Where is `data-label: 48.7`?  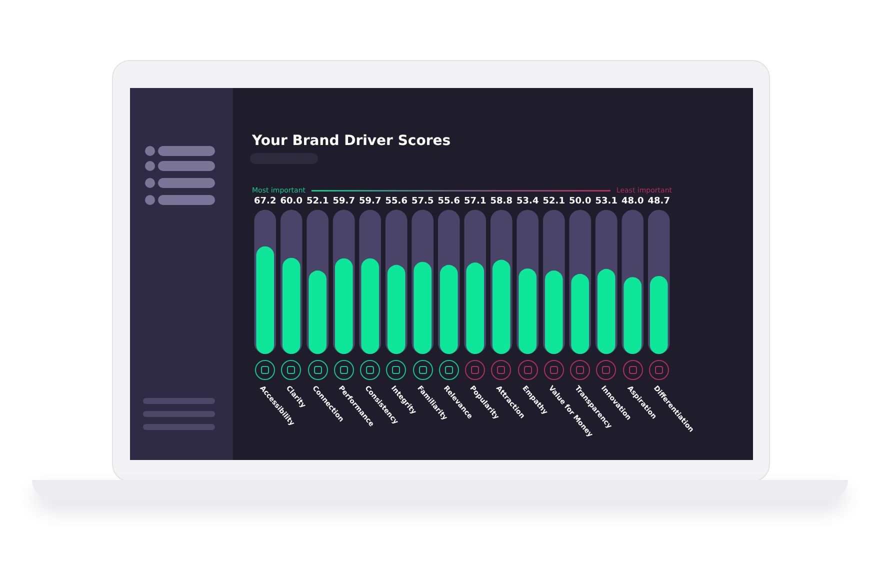
data-label: 48.7 is located at coordinates (659, 201).